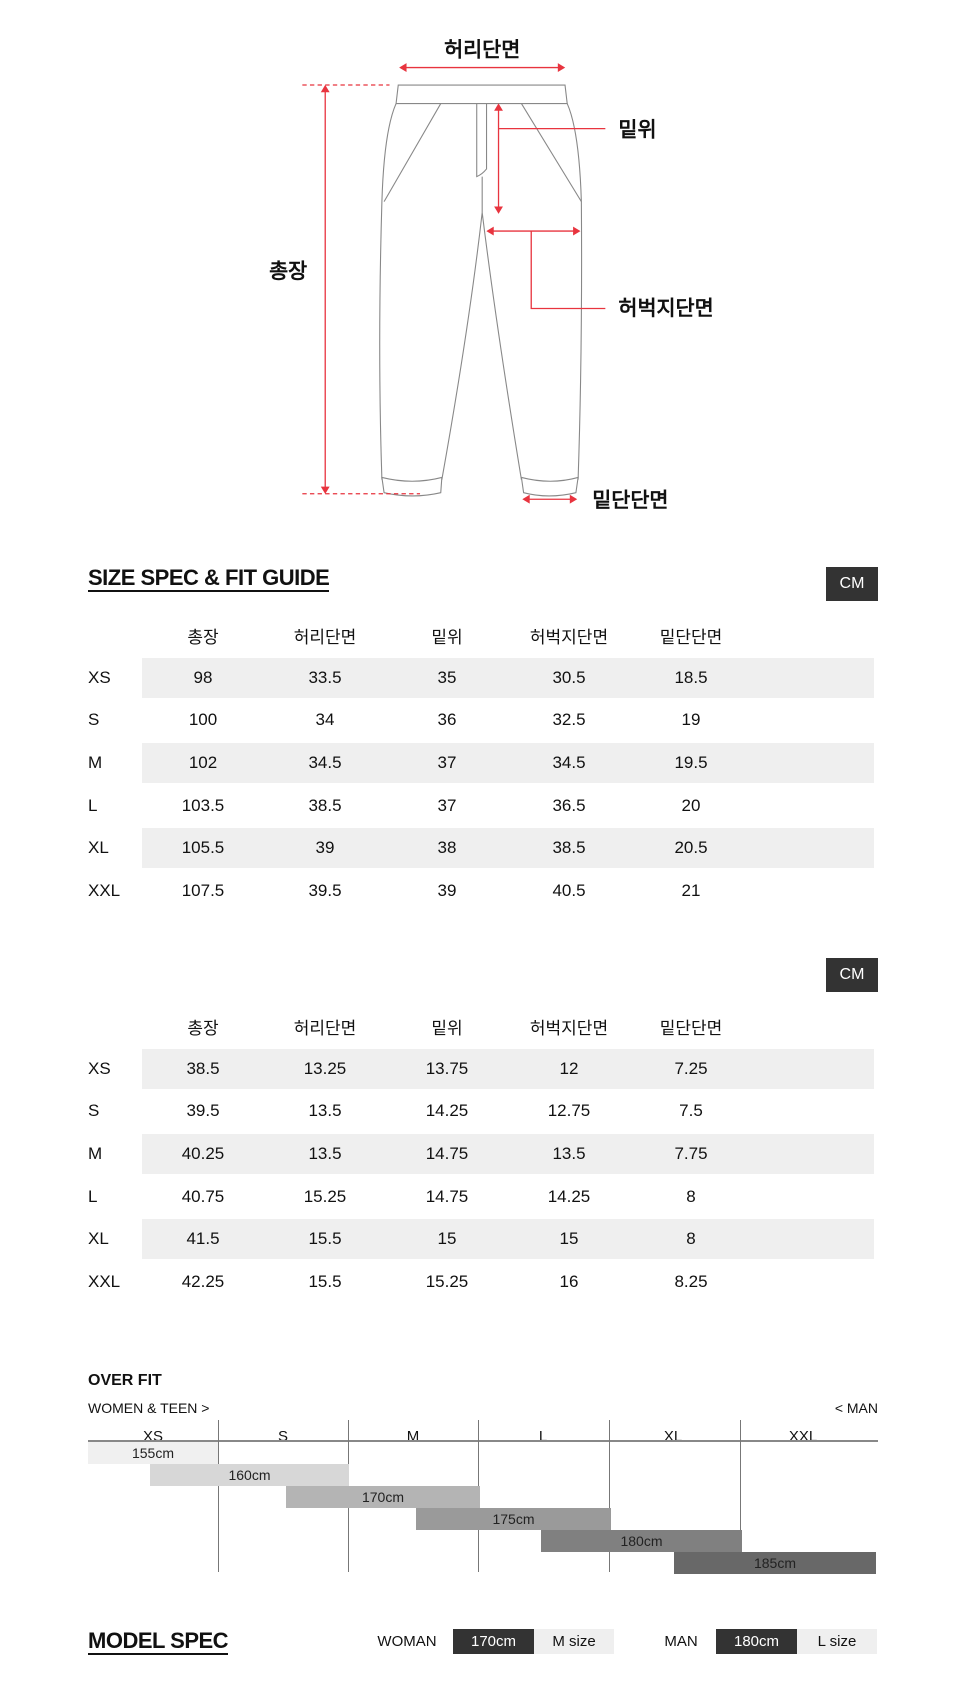 The width and height of the screenshot is (960, 1705). What do you see at coordinates (483, 891) in the screenshot?
I see `table-row: XXL 107.5 39.5 39 40.5 21` at bounding box center [483, 891].